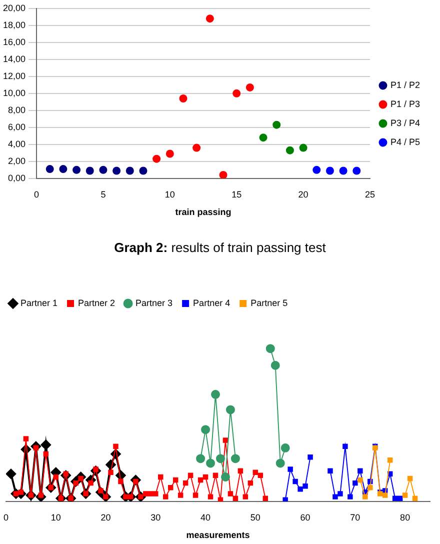 Image resolution: width=440 pixels, height=544 pixels. I want to click on y-tick-label: 8,00, so click(17, 109).